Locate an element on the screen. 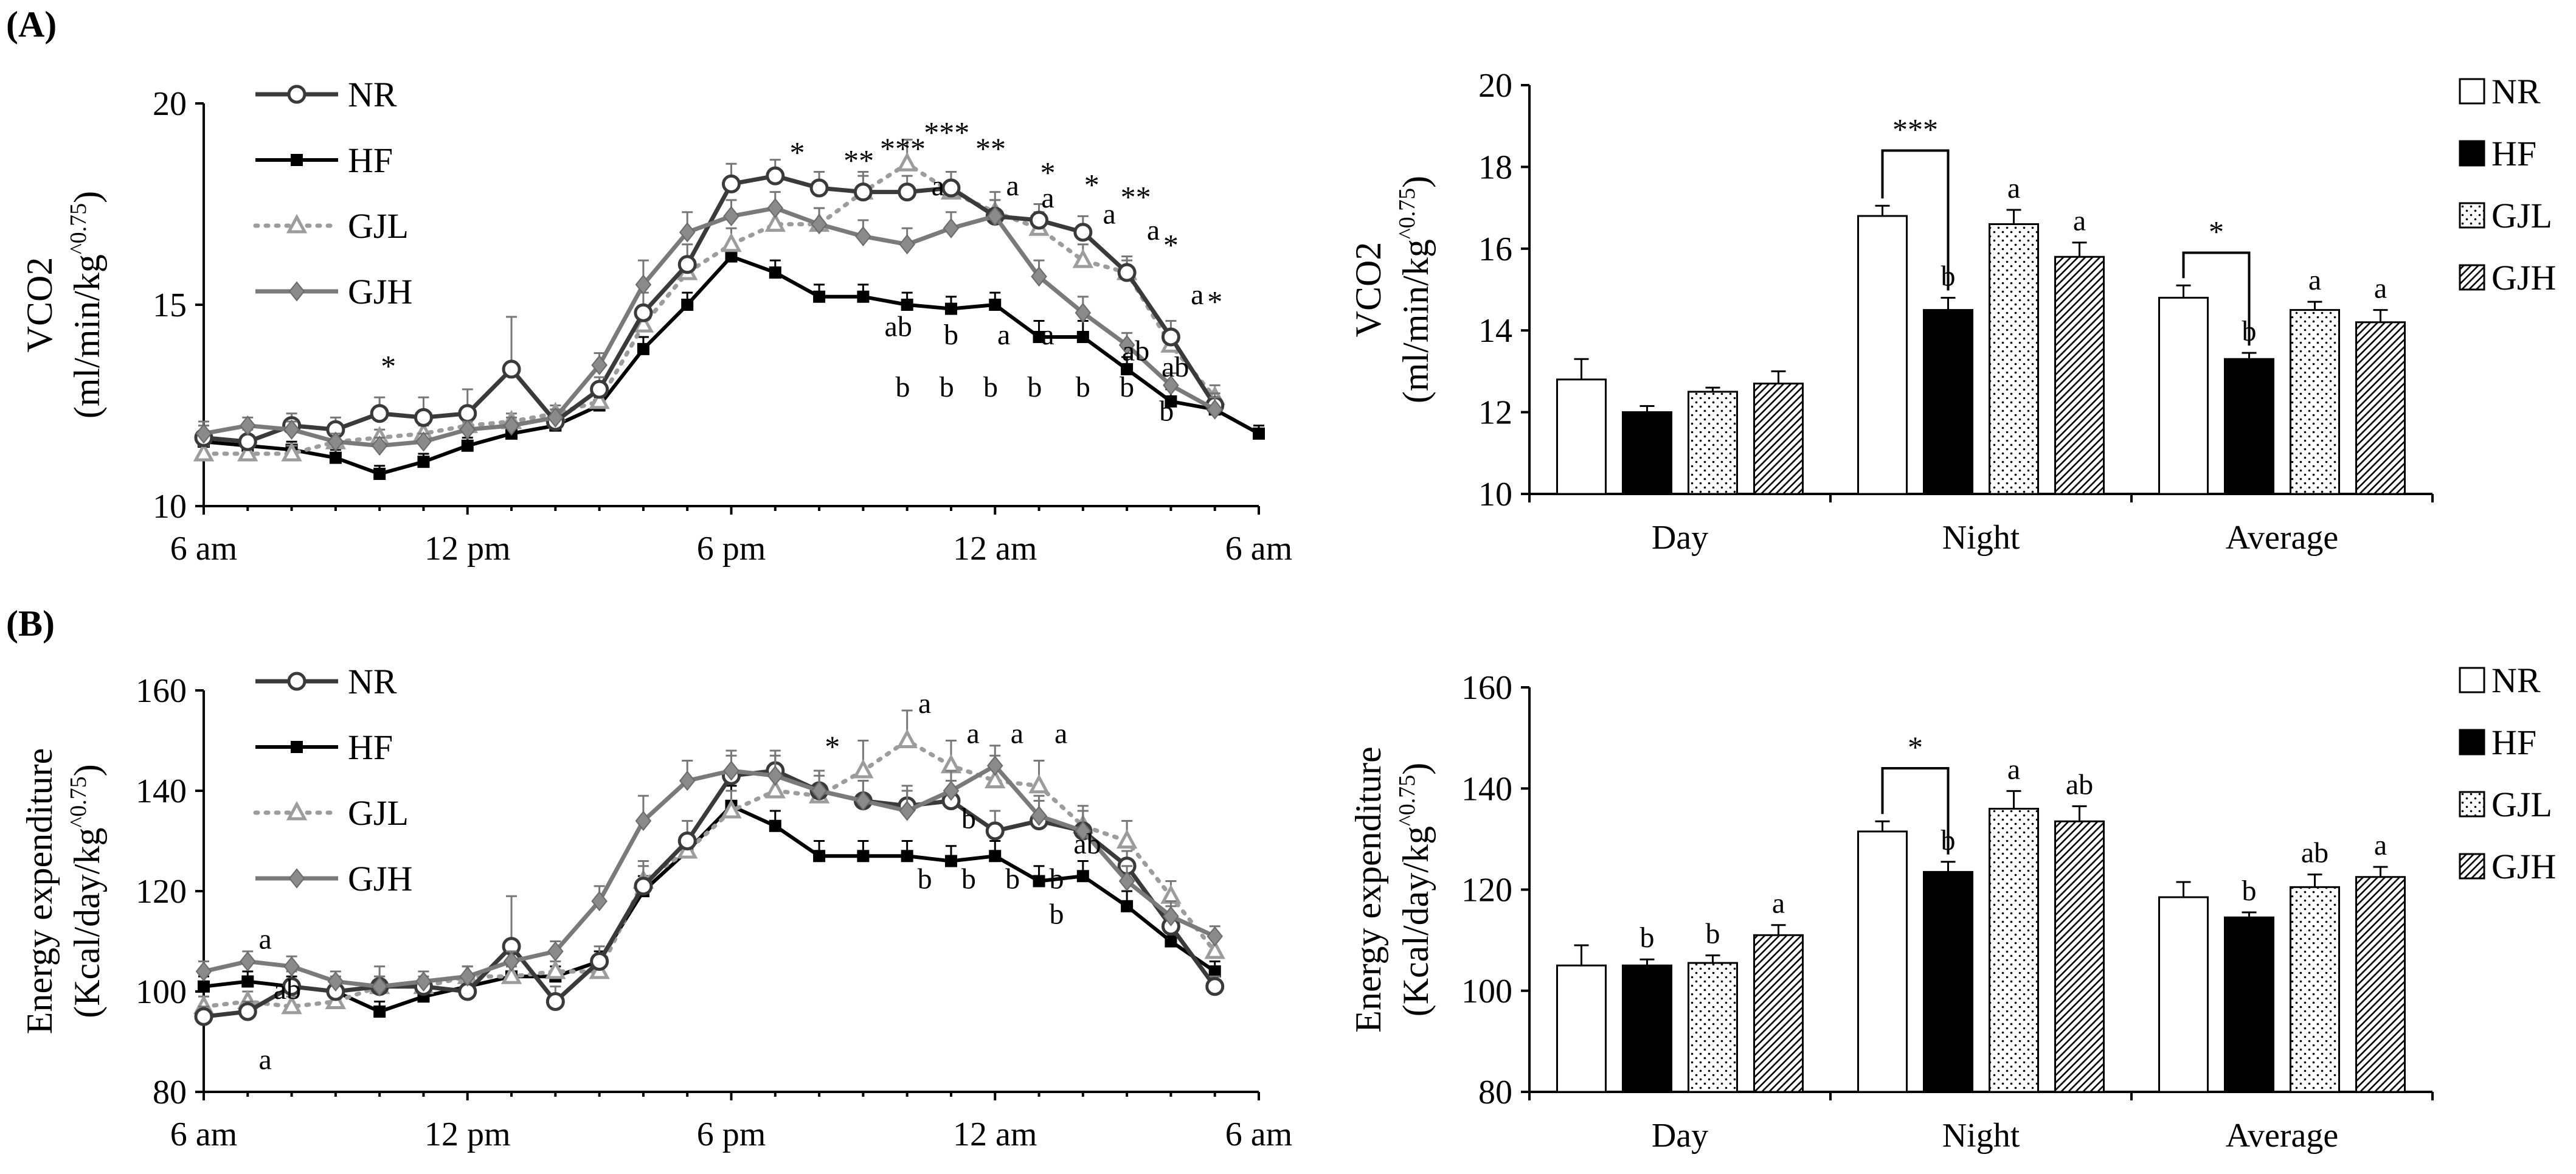 This screenshot has height=1174, width=2576. y-tick-label: 120 is located at coordinates (161, 892).